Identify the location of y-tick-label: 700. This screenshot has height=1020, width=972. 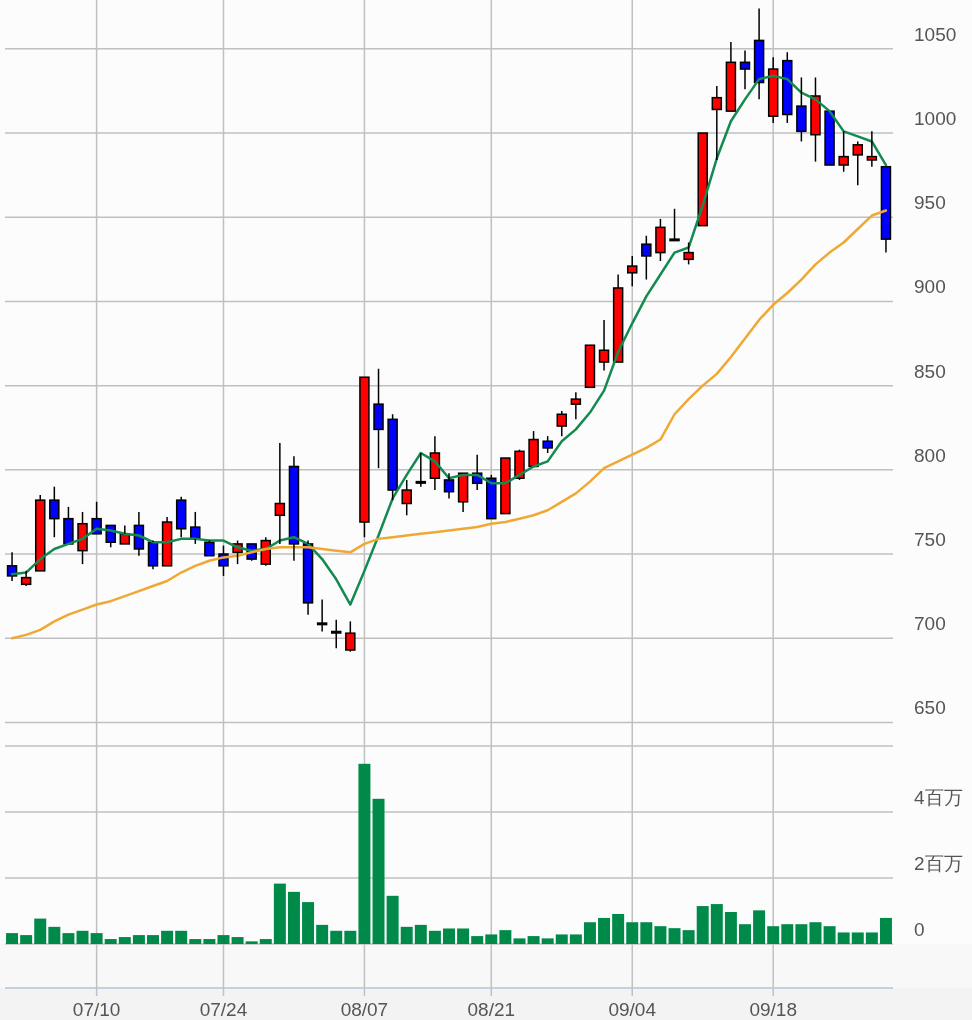
(930, 624).